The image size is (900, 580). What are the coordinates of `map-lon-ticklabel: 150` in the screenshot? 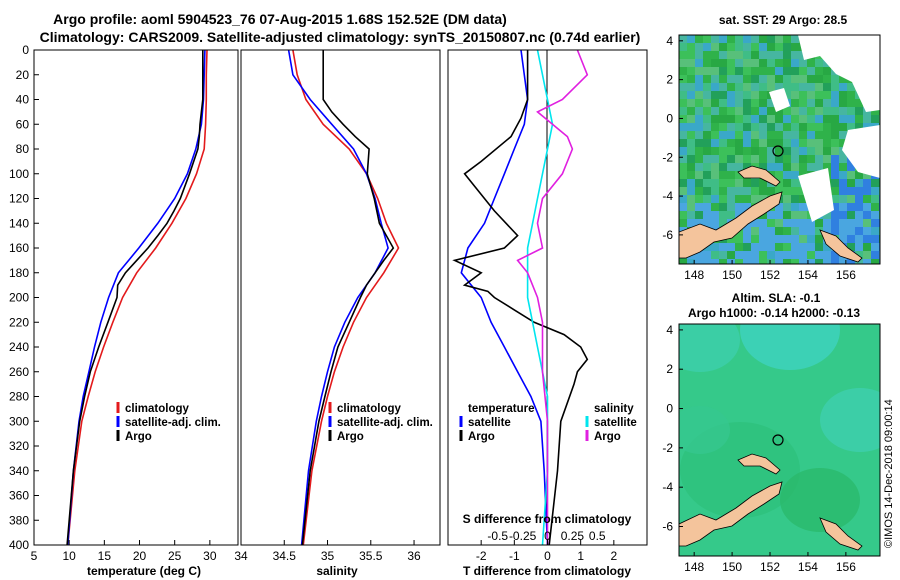 It's located at (732, 275).